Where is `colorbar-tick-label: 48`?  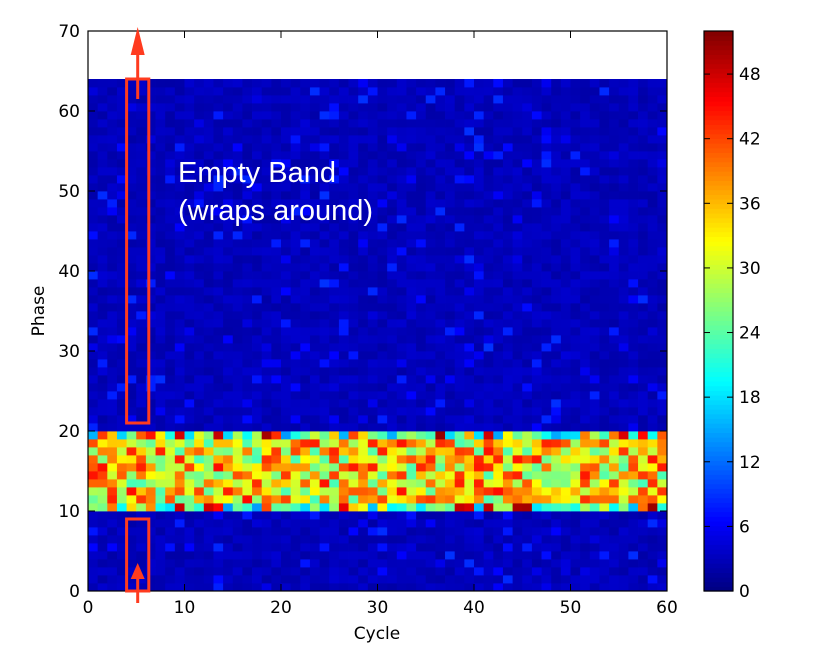 colorbar-tick-label: 48 is located at coordinates (750, 75).